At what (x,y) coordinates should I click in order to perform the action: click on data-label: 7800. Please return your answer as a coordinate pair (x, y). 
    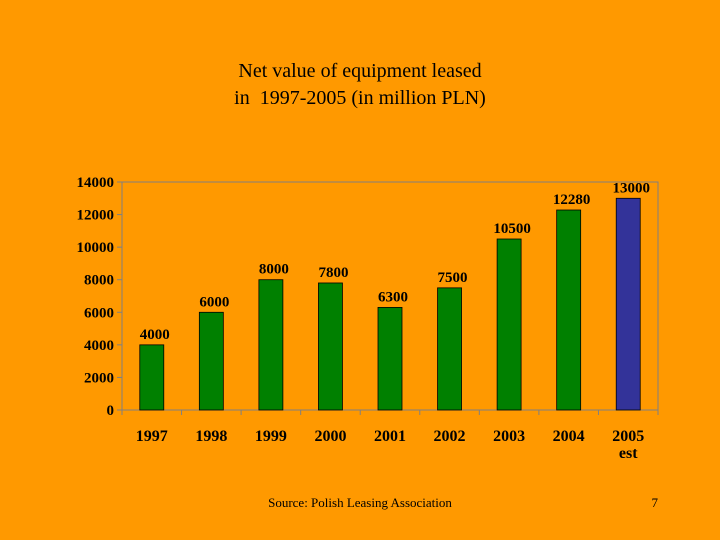
    Looking at the image, I should click on (333, 273).